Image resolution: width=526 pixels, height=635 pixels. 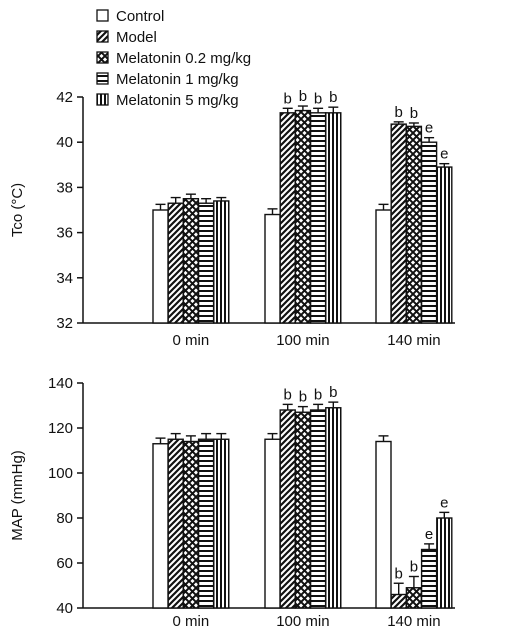 What do you see at coordinates (177, 100) in the screenshot?
I see `legend-label-melatonin-5-mg-kg: Melatonin 5 mg/kg` at bounding box center [177, 100].